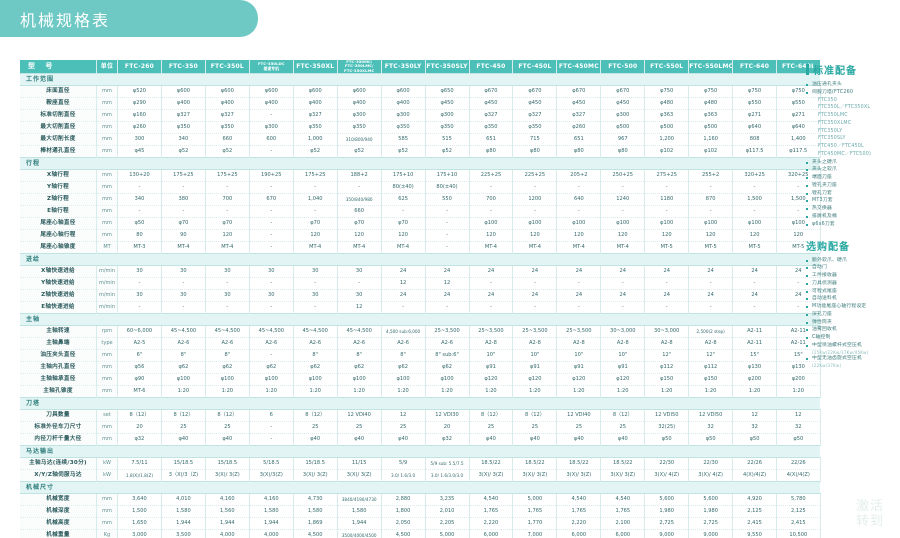 The width and height of the screenshot is (900, 538). Describe the element at coordinates (798, 524) in the screenshot. I see `cell: 2,415` at that location.